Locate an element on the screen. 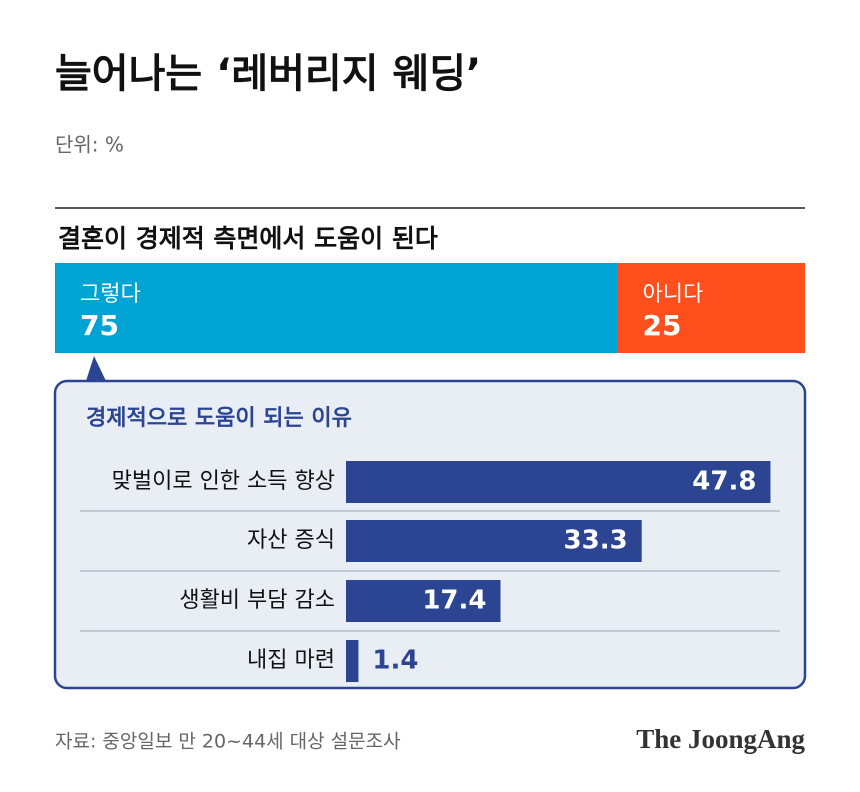  pointer is located at coordinates (96, 368).